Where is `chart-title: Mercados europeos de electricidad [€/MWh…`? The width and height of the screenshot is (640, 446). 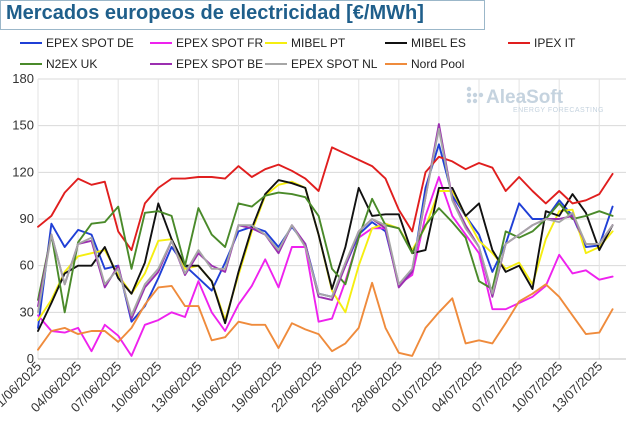
chart-title: Mercados europeos de electricidad [€/MWh… is located at coordinates (215, 13).